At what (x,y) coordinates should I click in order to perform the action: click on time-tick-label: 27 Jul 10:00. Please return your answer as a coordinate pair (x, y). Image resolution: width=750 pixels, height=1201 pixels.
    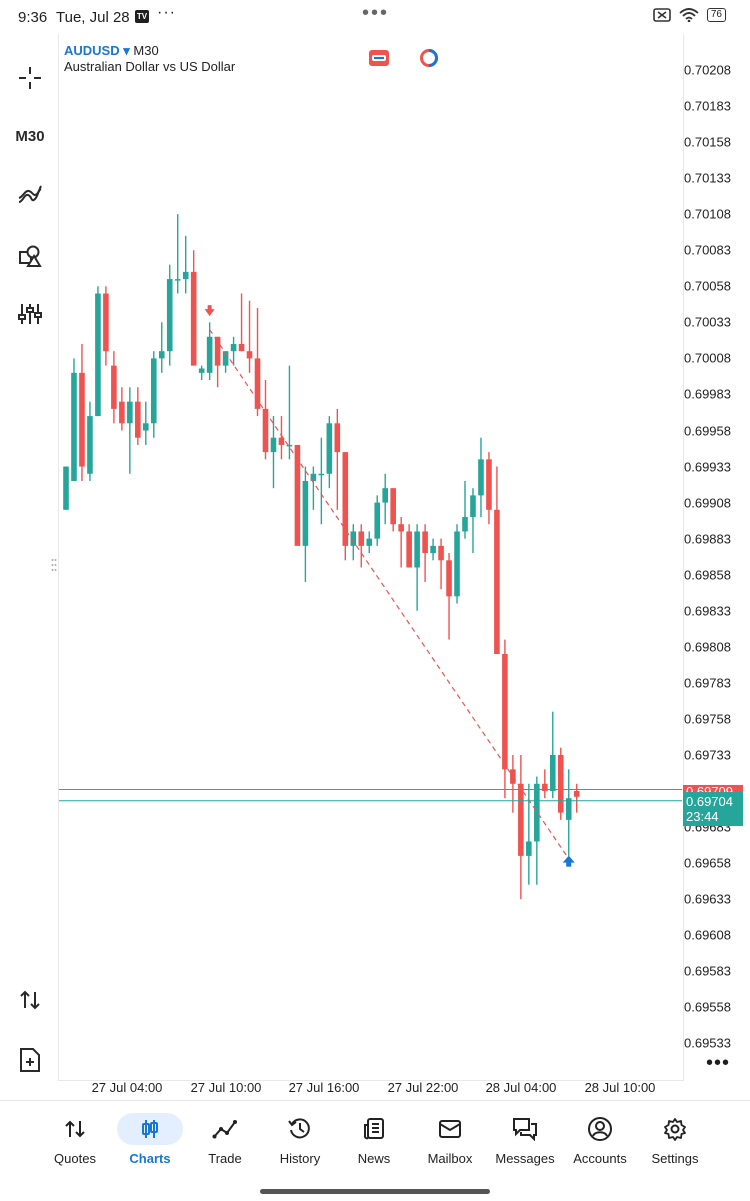
    Looking at the image, I should click on (226, 1087).